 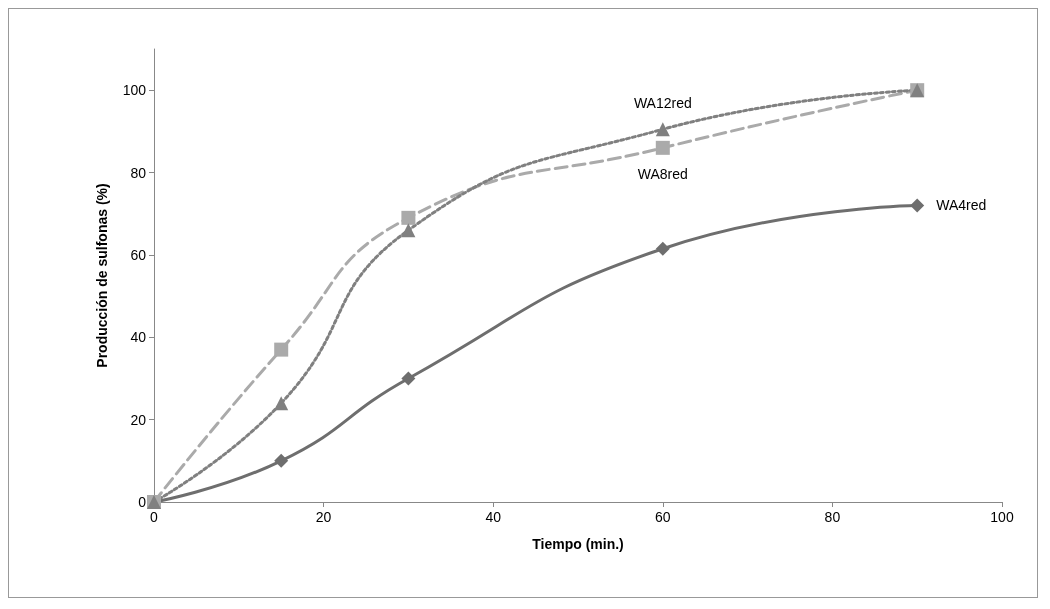 What do you see at coordinates (663, 517) in the screenshot?
I see `x-tick-label: 60` at bounding box center [663, 517].